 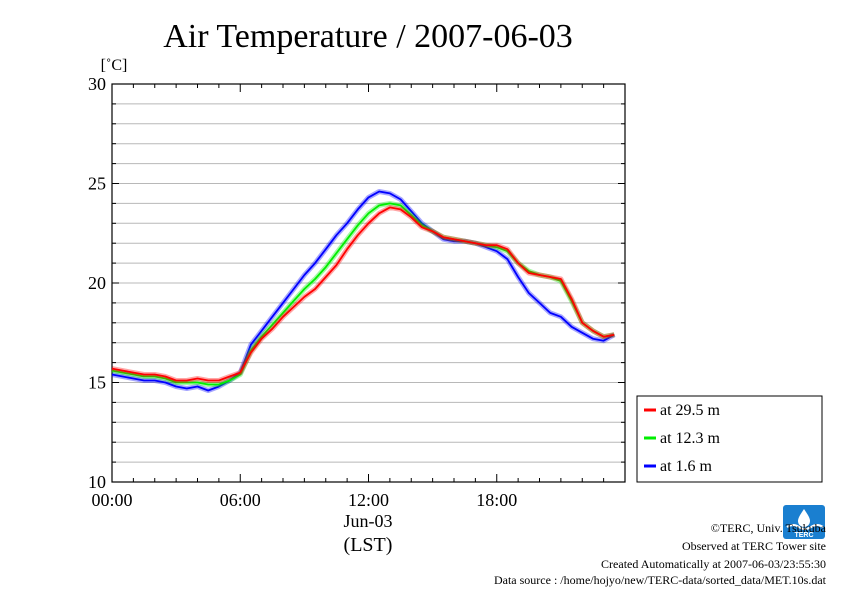 What do you see at coordinates (368, 545) in the screenshot?
I see `x-axis-label: (LST)` at bounding box center [368, 545].